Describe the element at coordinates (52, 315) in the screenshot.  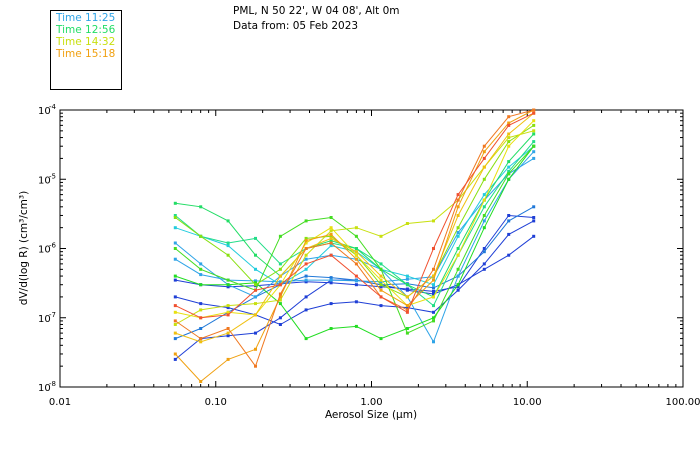
I see `y-tick-exponent: -7` at that location.